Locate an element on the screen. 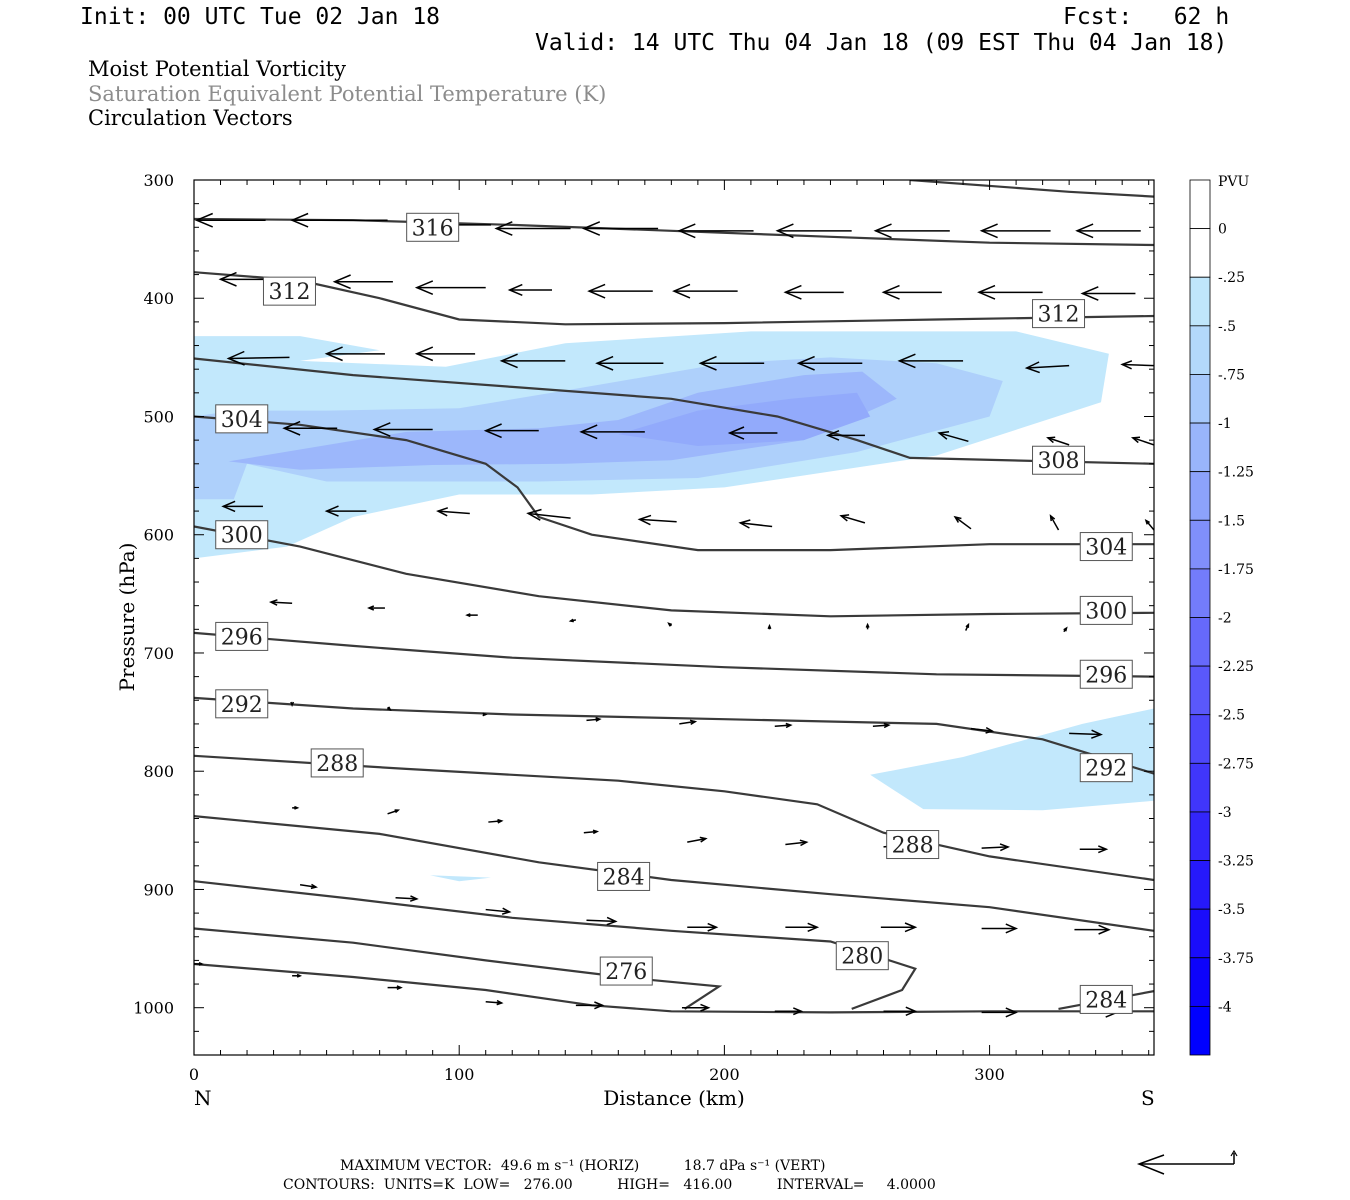  svg-text: 284 is located at coordinates (624, 877).